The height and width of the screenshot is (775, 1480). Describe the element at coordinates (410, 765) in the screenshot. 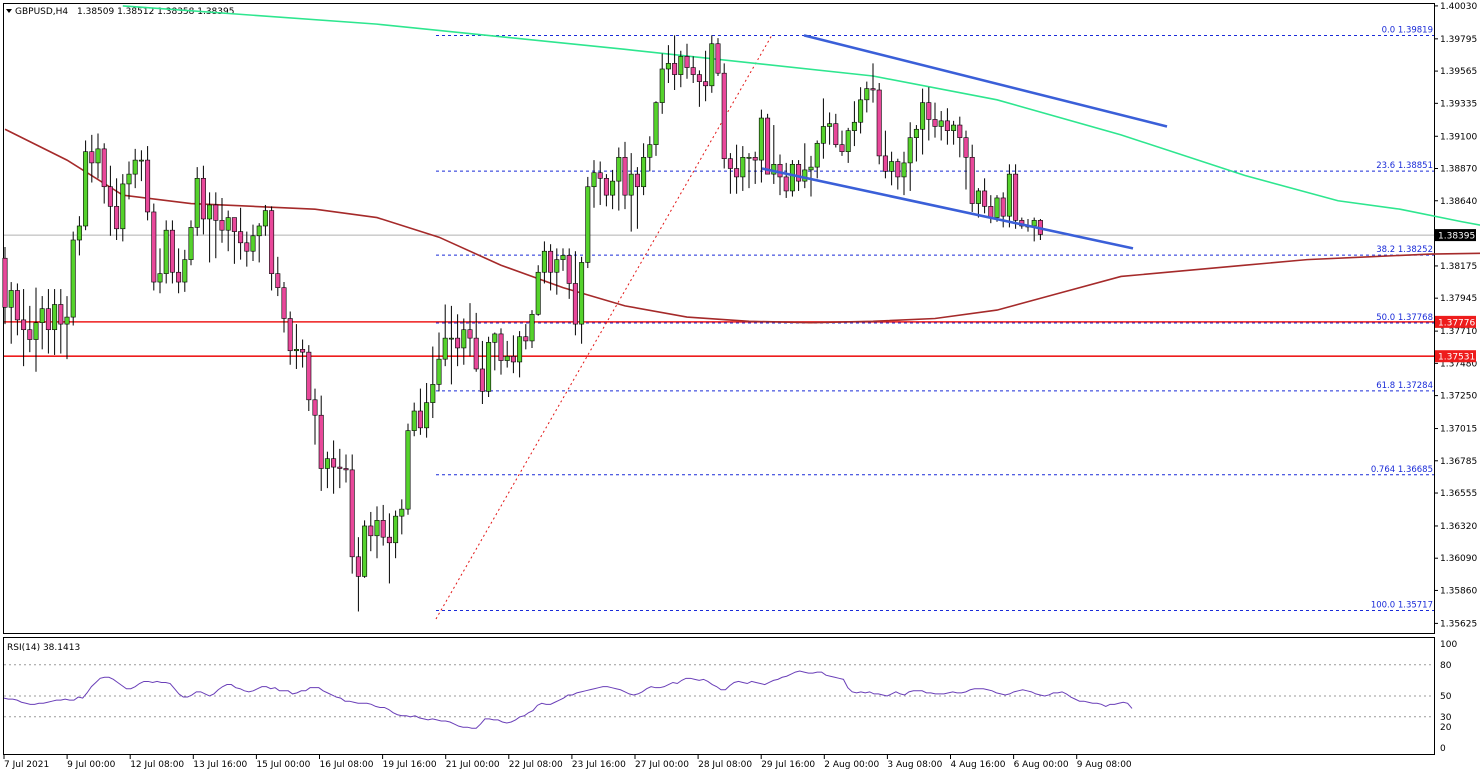

I see `time-tick-label: 19 Jul 16:00` at that location.